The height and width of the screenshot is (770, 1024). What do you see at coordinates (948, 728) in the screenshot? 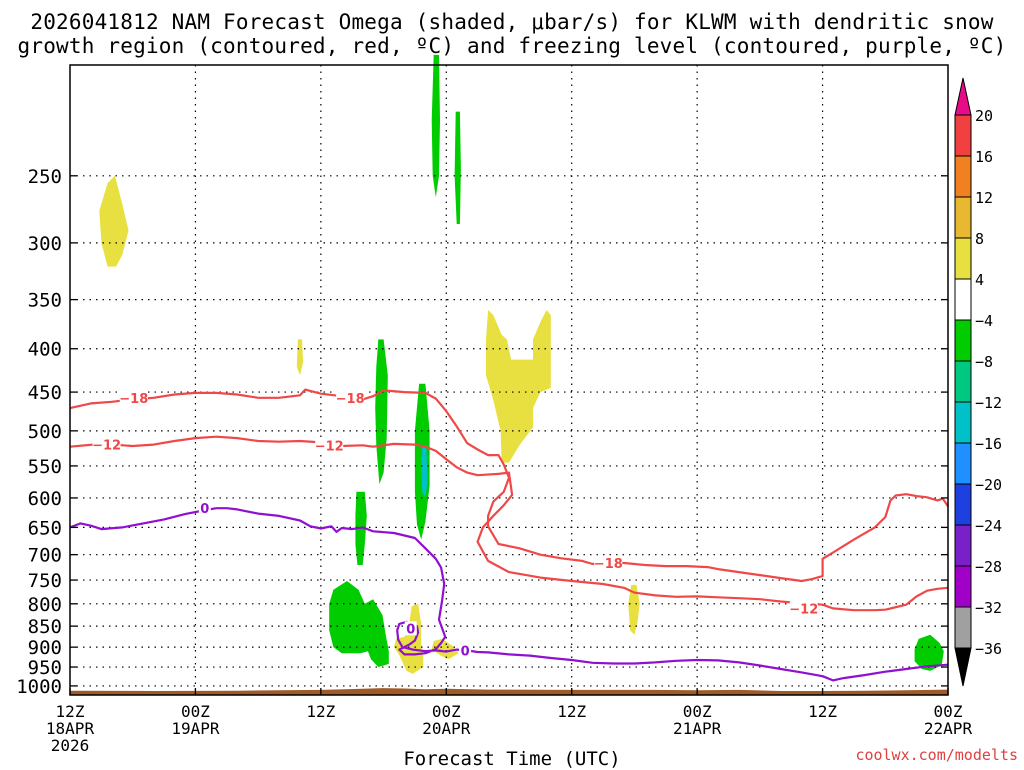
I see `x-tick-label-84-1: 22APR` at bounding box center [948, 728].